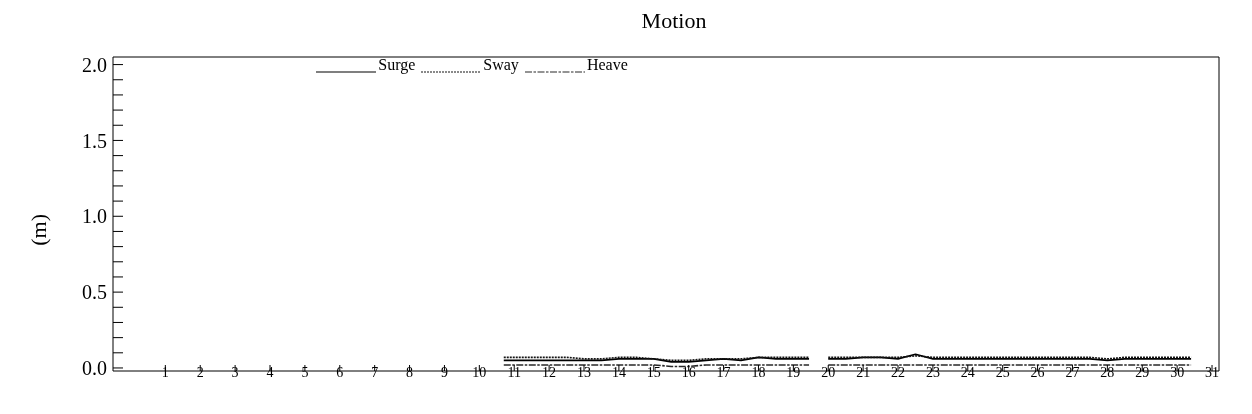  Describe the element at coordinates (793, 372) in the screenshot. I see `x-tick-label: 19` at that location.